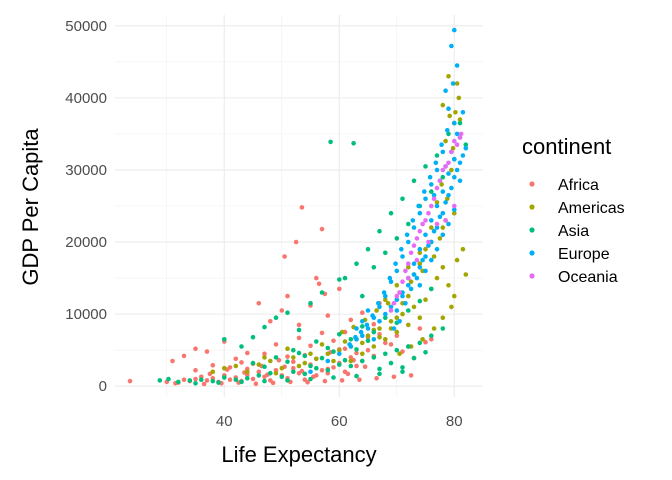 This screenshot has height=480, width=672. Describe the element at coordinates (30, 207) in the screenshot. I see `y-axis-title: GDP Per Capita` at that location.